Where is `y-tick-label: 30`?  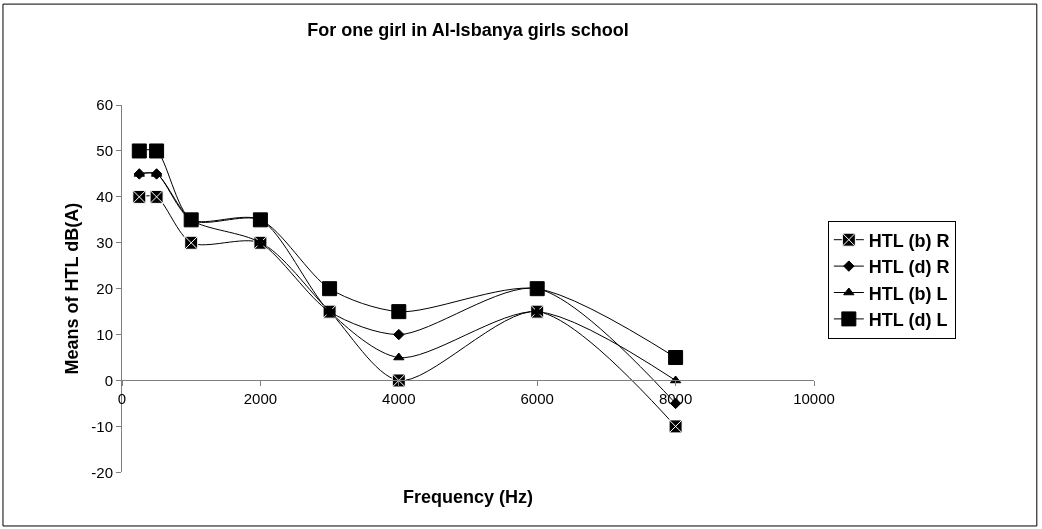 y-tick-label: 30 is located at coordinates (104, 243).